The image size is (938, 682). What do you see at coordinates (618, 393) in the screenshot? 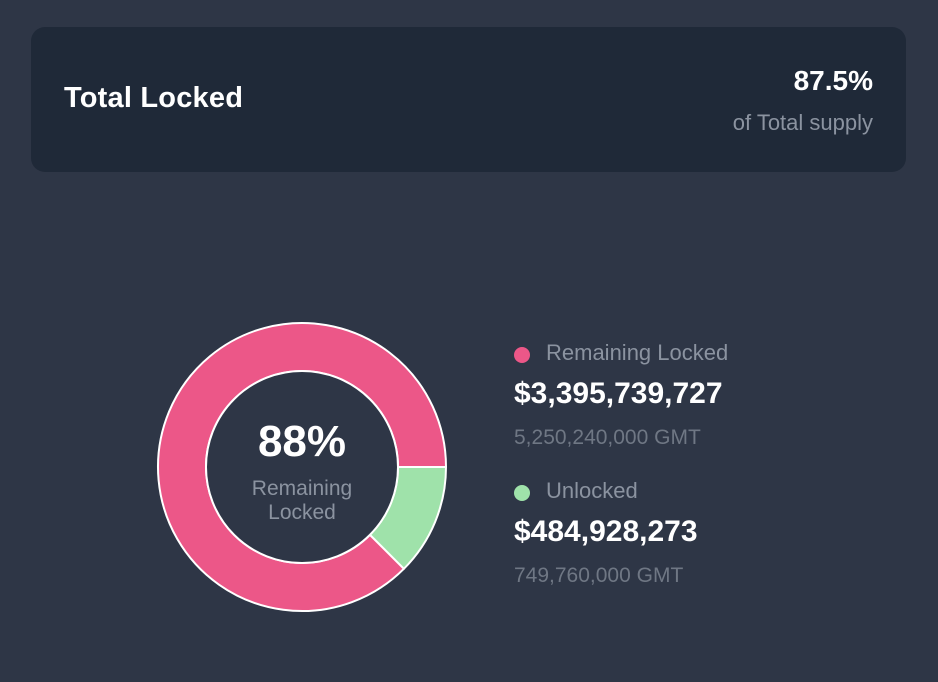
I see `legend-usd-value: $3,395,739,727` at bounding box center [618, 393].